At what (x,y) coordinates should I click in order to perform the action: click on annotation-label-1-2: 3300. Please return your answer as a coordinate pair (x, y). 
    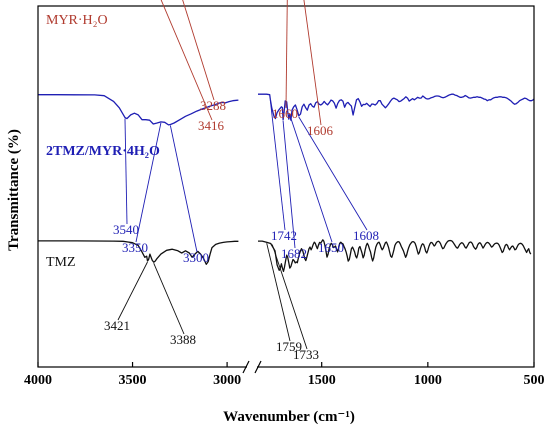
    Looking at the image, I should click on (196, 257).